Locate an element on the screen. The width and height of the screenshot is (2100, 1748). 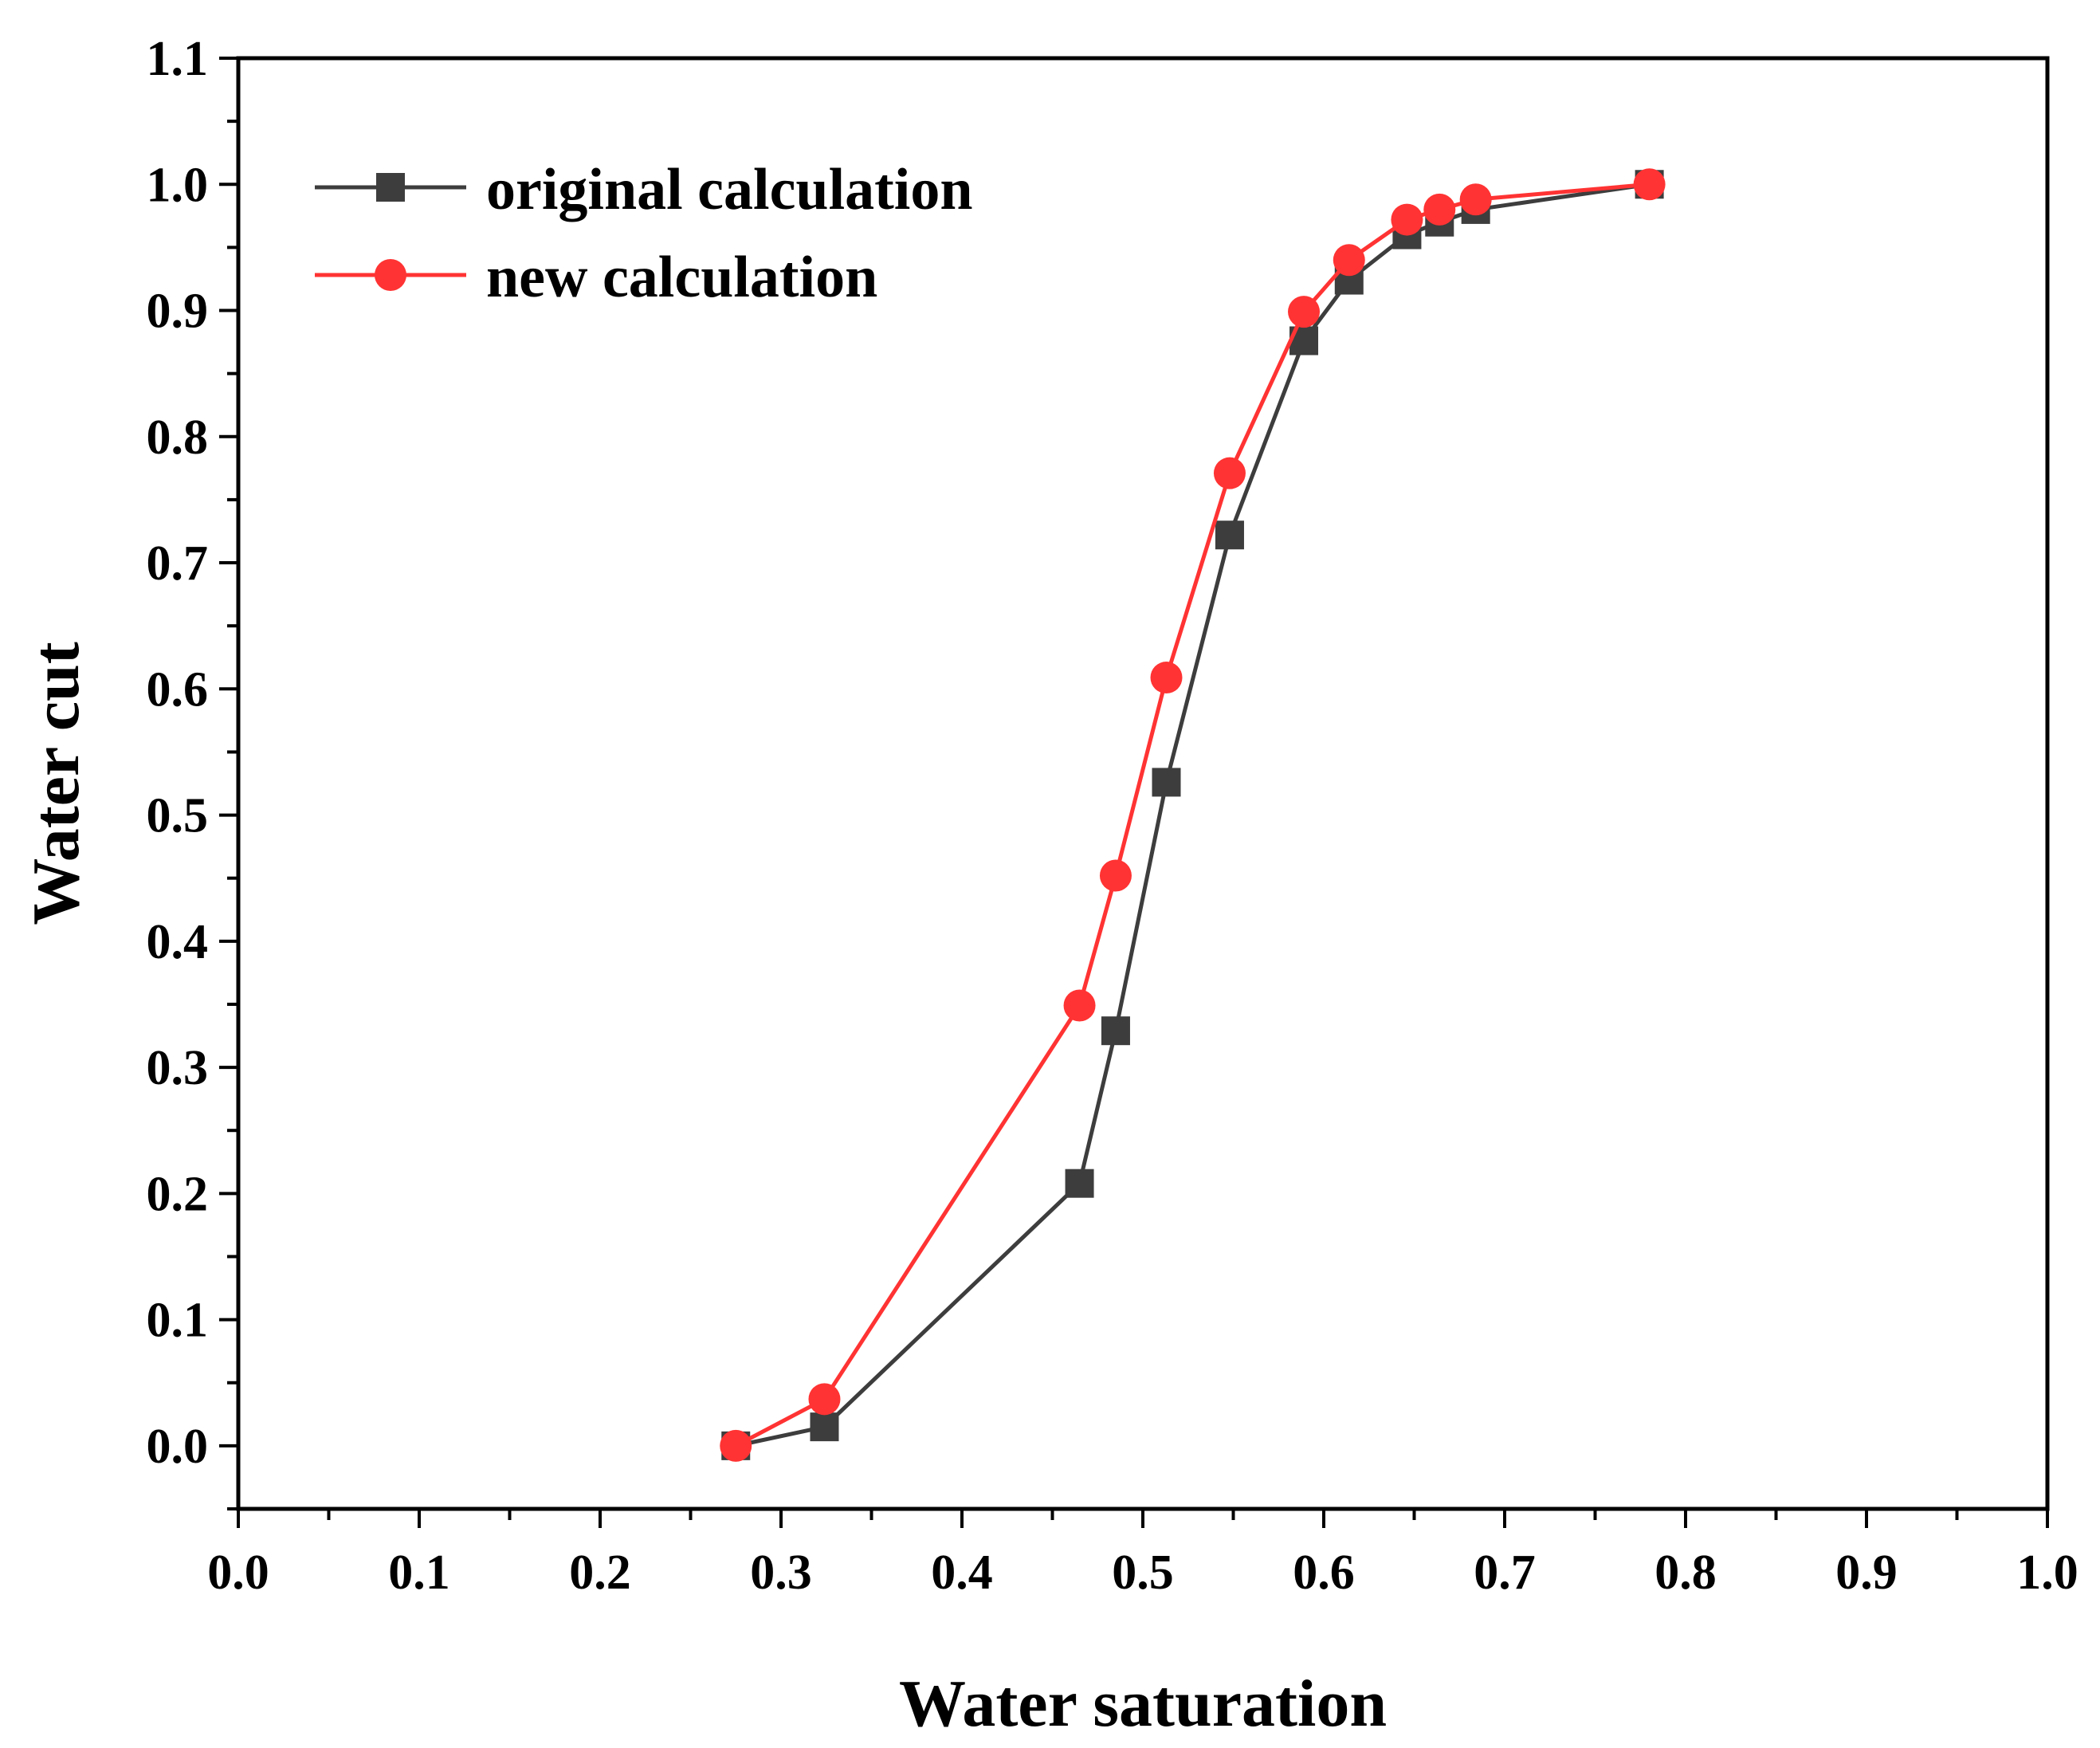
y-tick-label: 0.1 is located at coordinates (178, 1321).